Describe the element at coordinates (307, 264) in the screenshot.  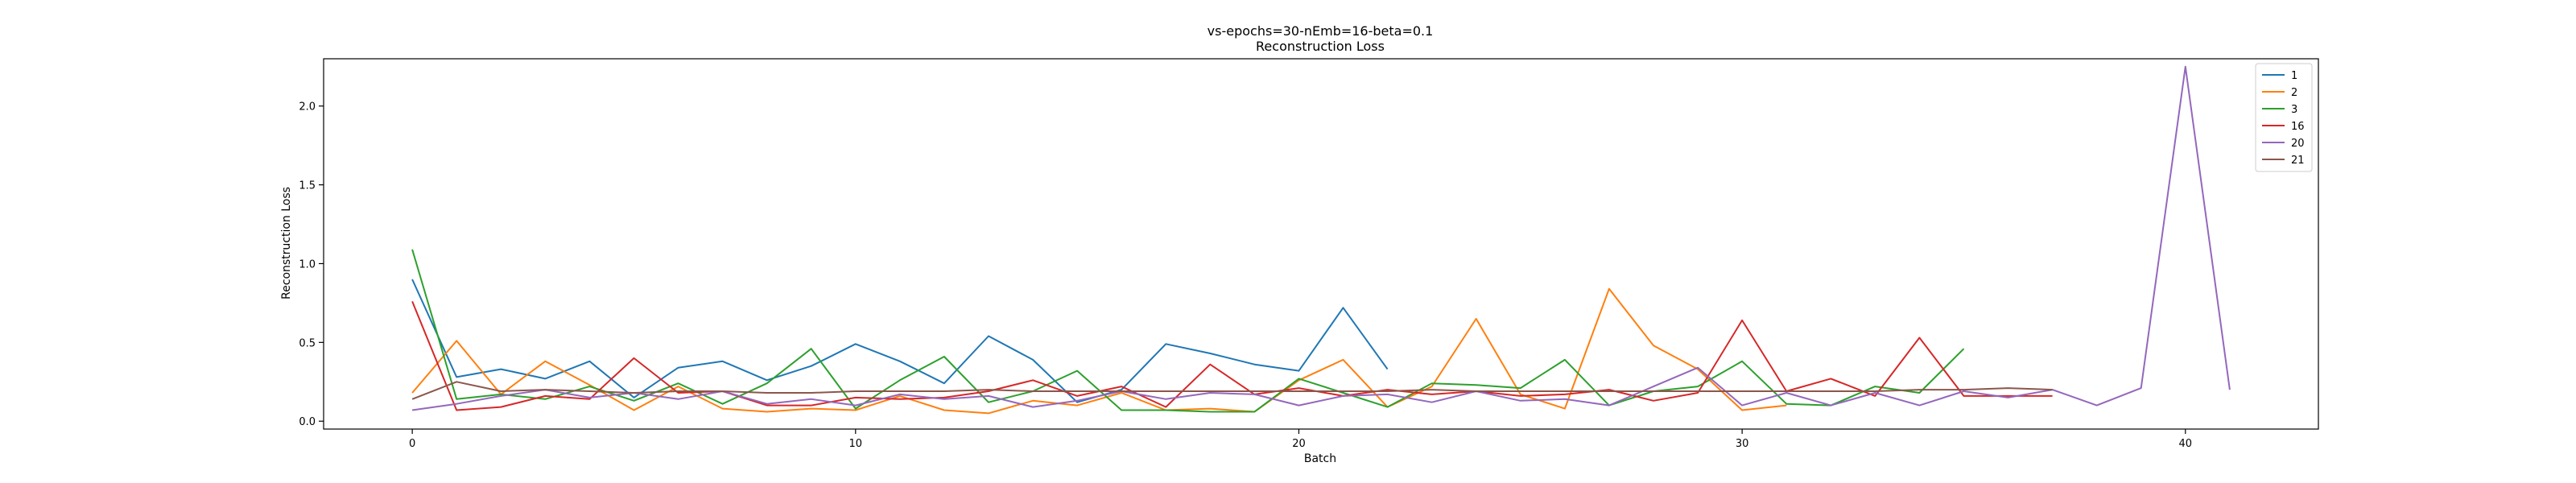
I see `y-tick-label: 1.0` at that location.